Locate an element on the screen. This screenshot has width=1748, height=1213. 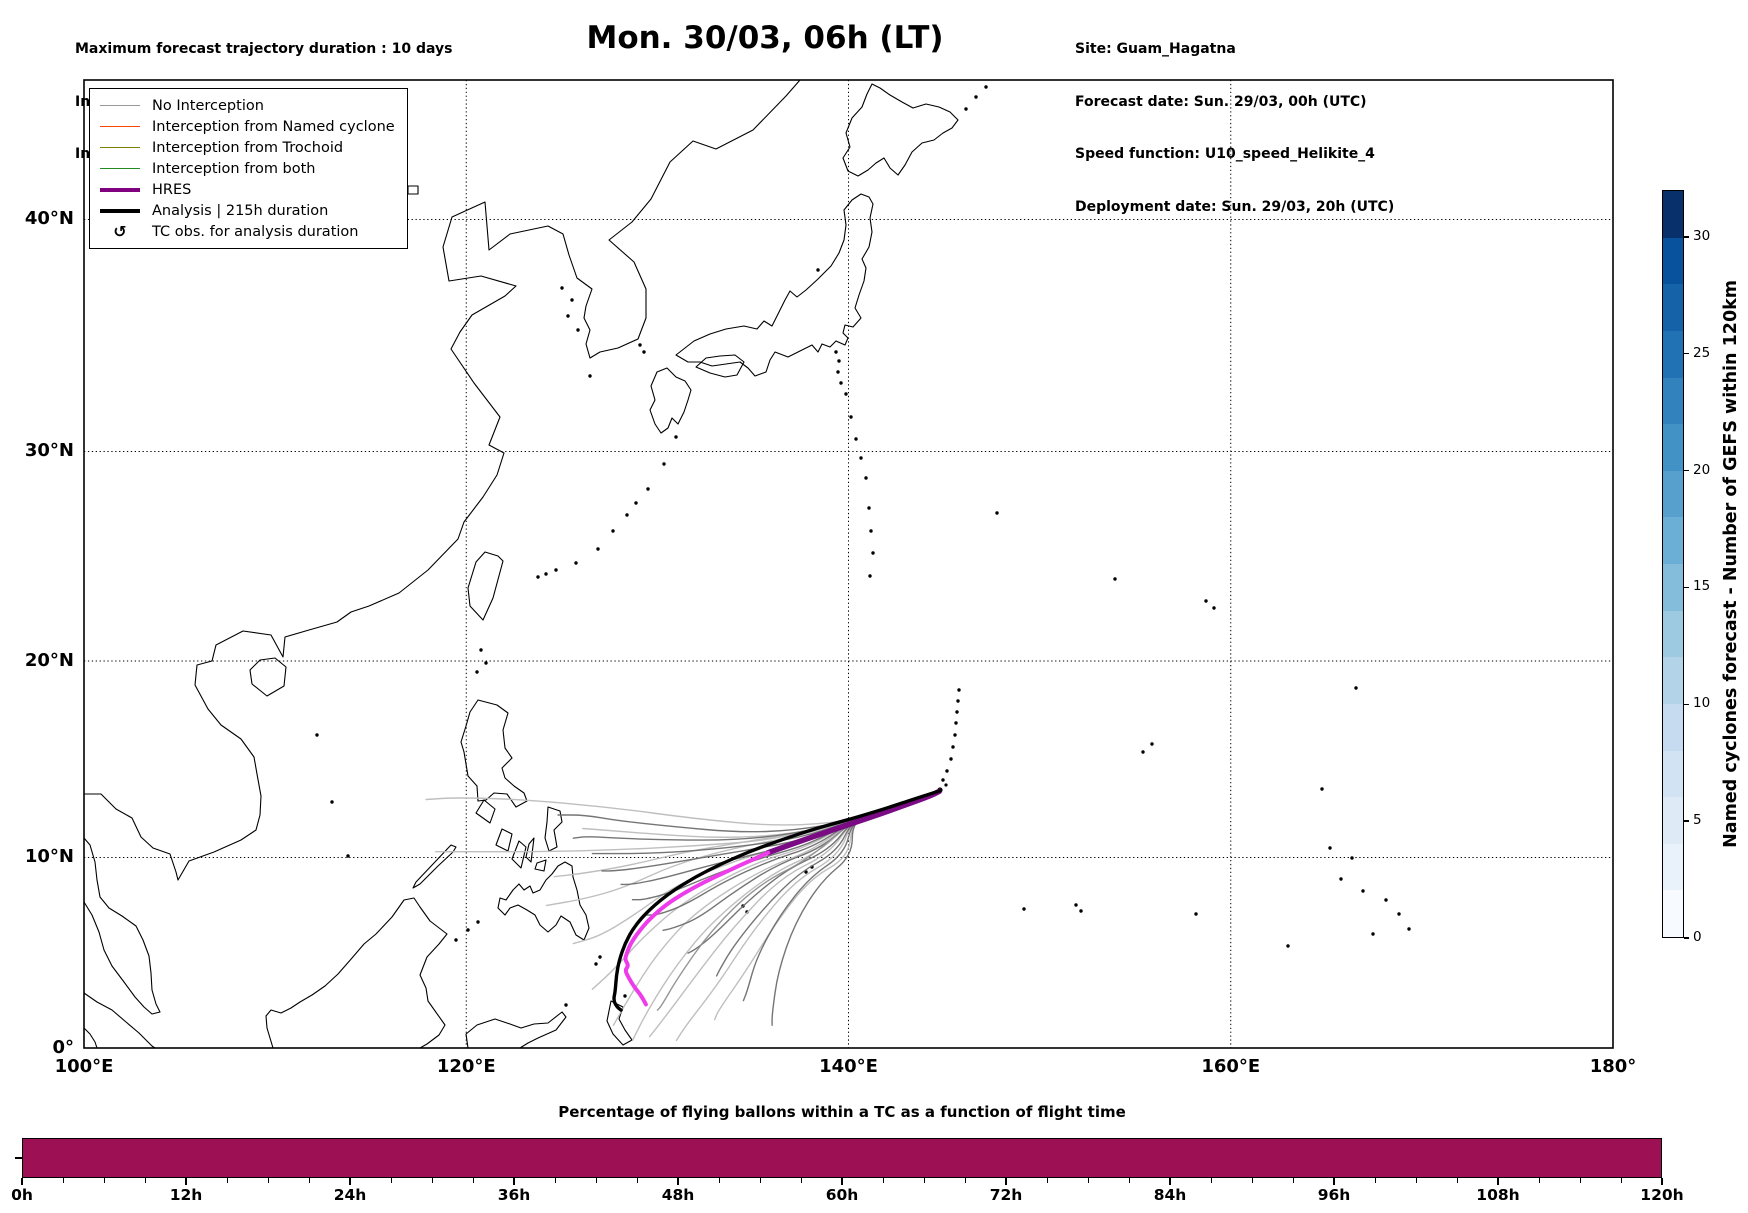
time-tick-label-60h: 60h is located at coordinates (842, 1195).